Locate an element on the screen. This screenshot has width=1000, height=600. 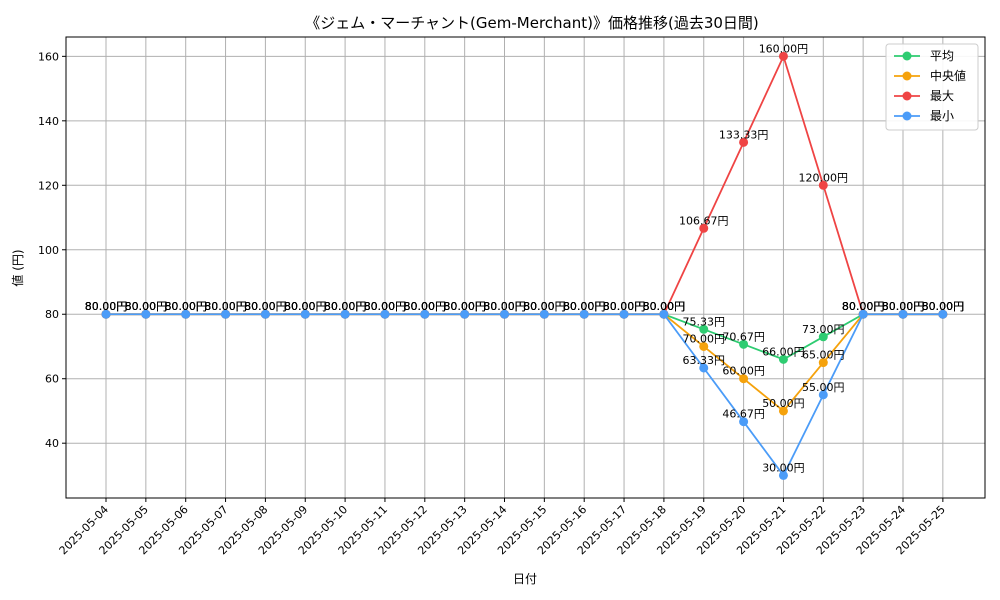
data-label: 65.00円 is located at coordinates (823, 355).